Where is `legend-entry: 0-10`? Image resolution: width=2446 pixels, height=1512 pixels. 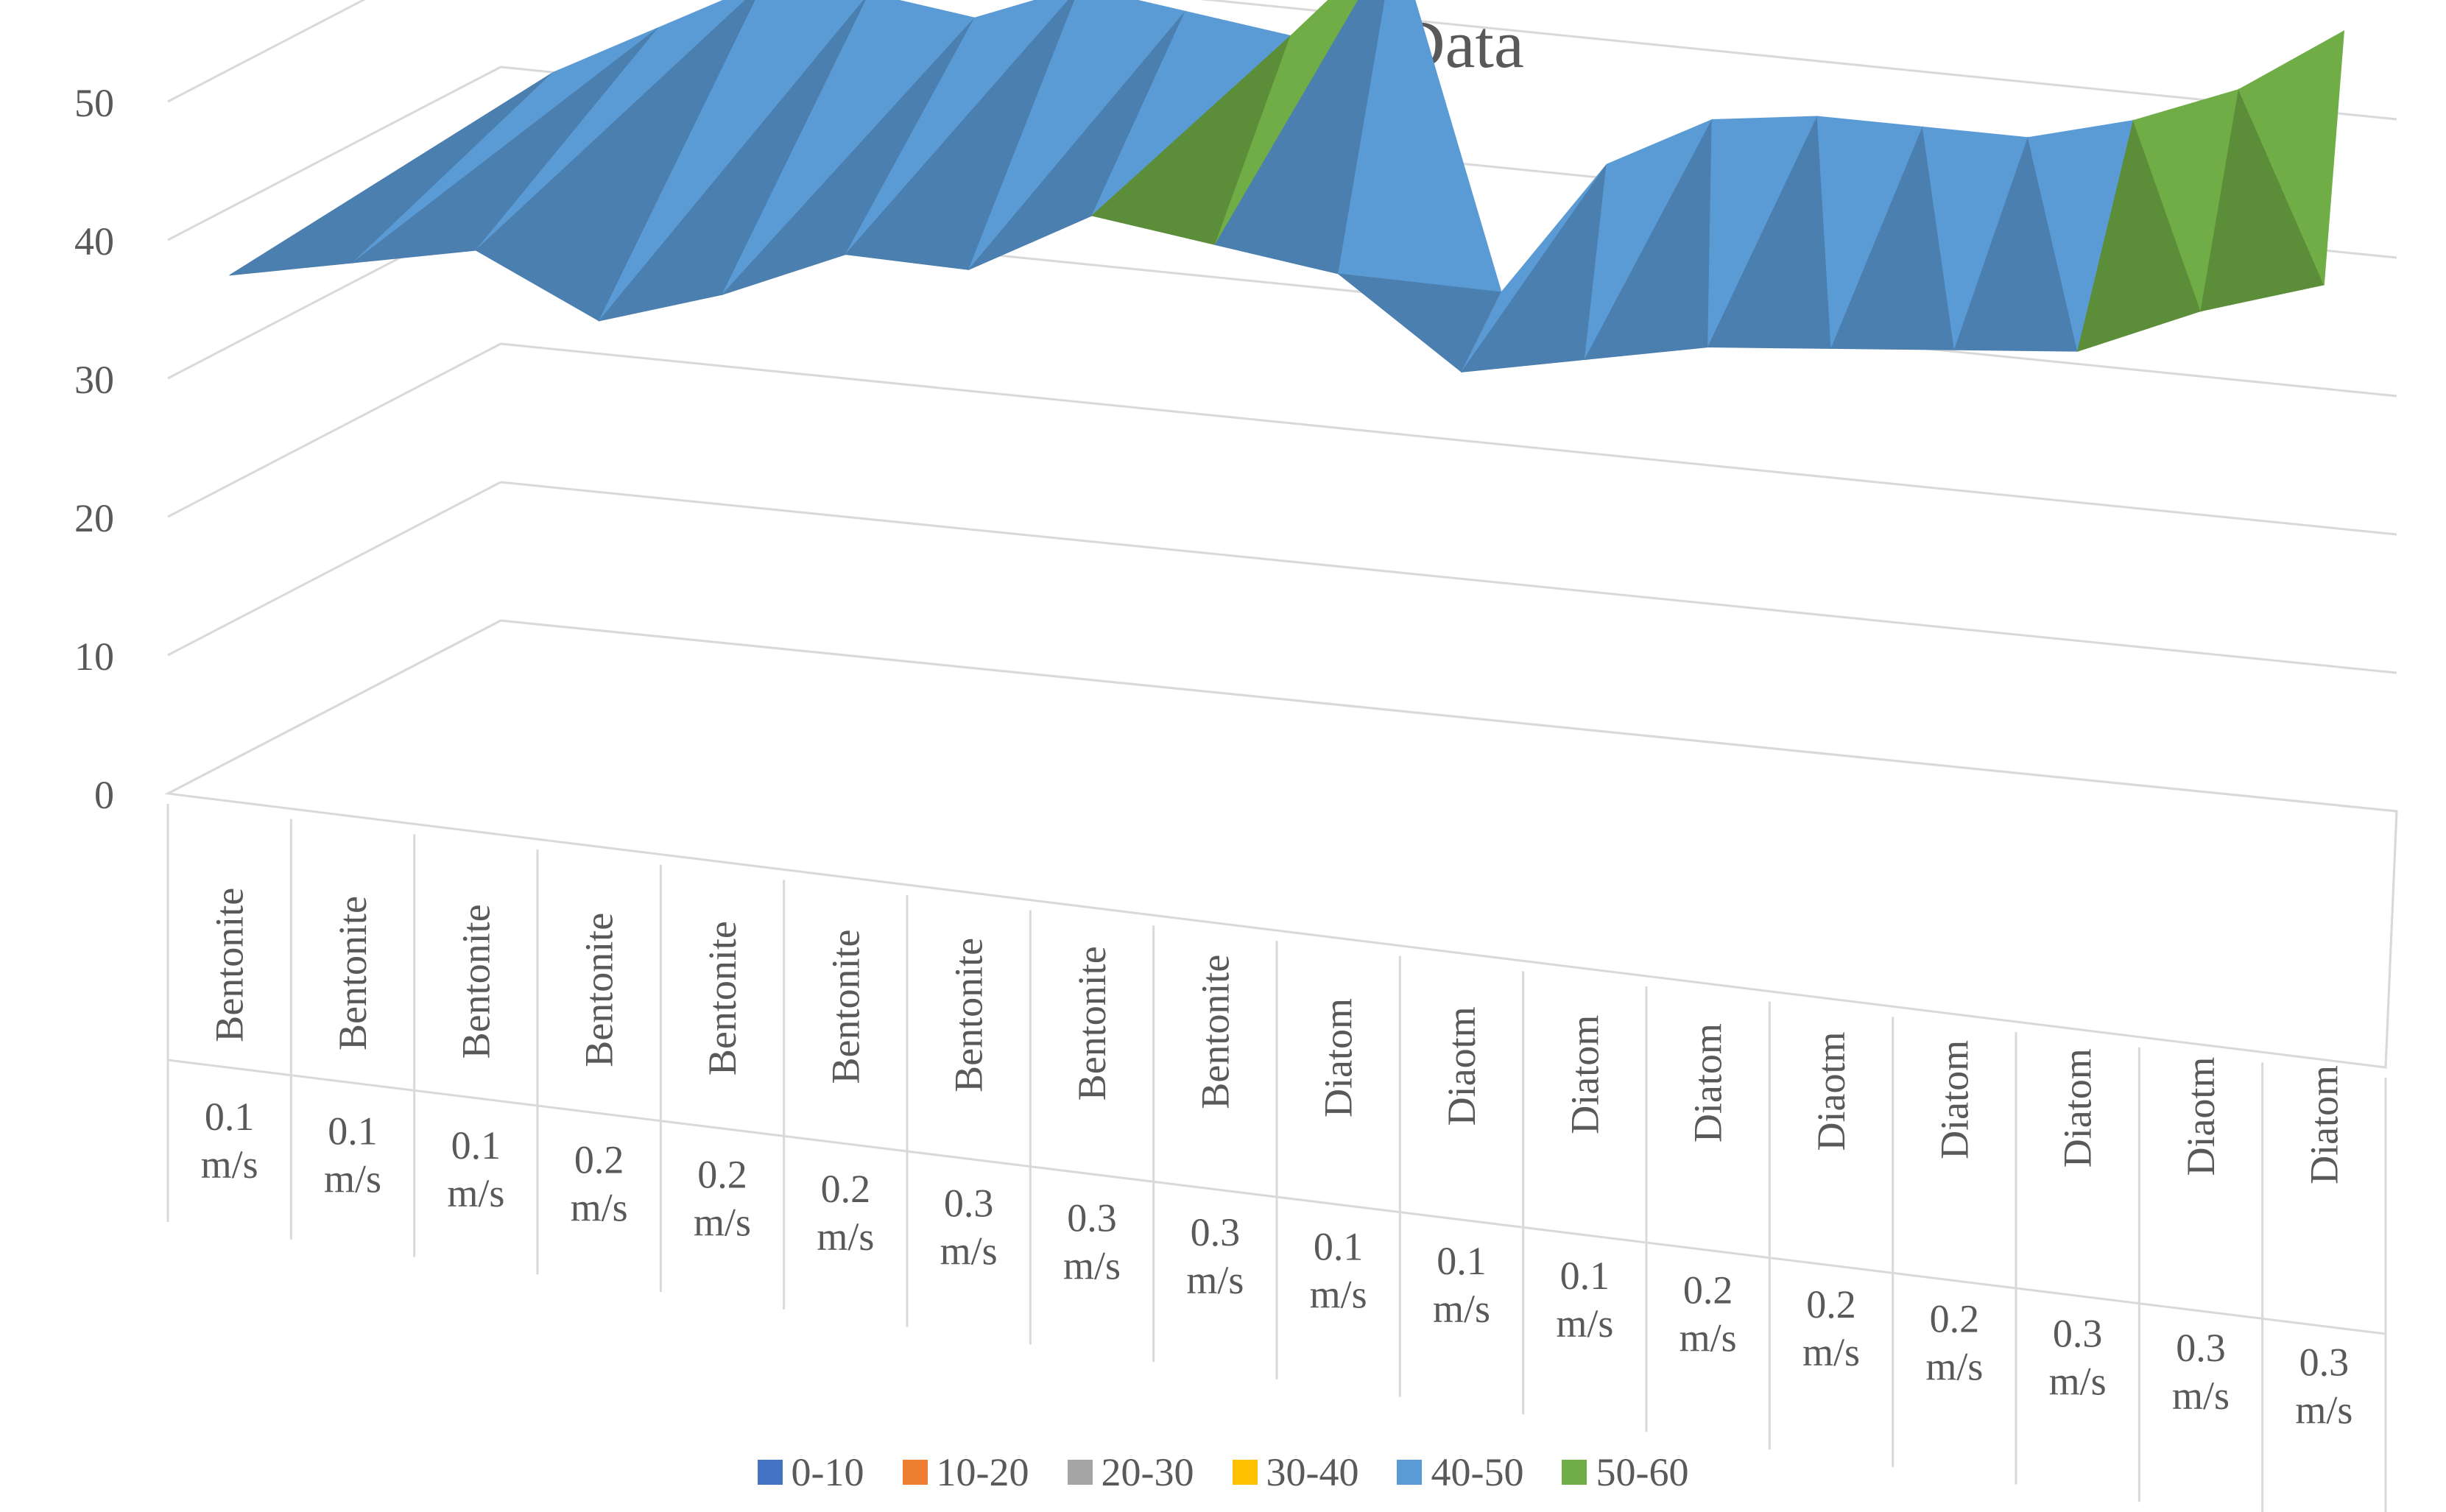 legend-entry: 0-10 is located at coordinates (811, 1472).